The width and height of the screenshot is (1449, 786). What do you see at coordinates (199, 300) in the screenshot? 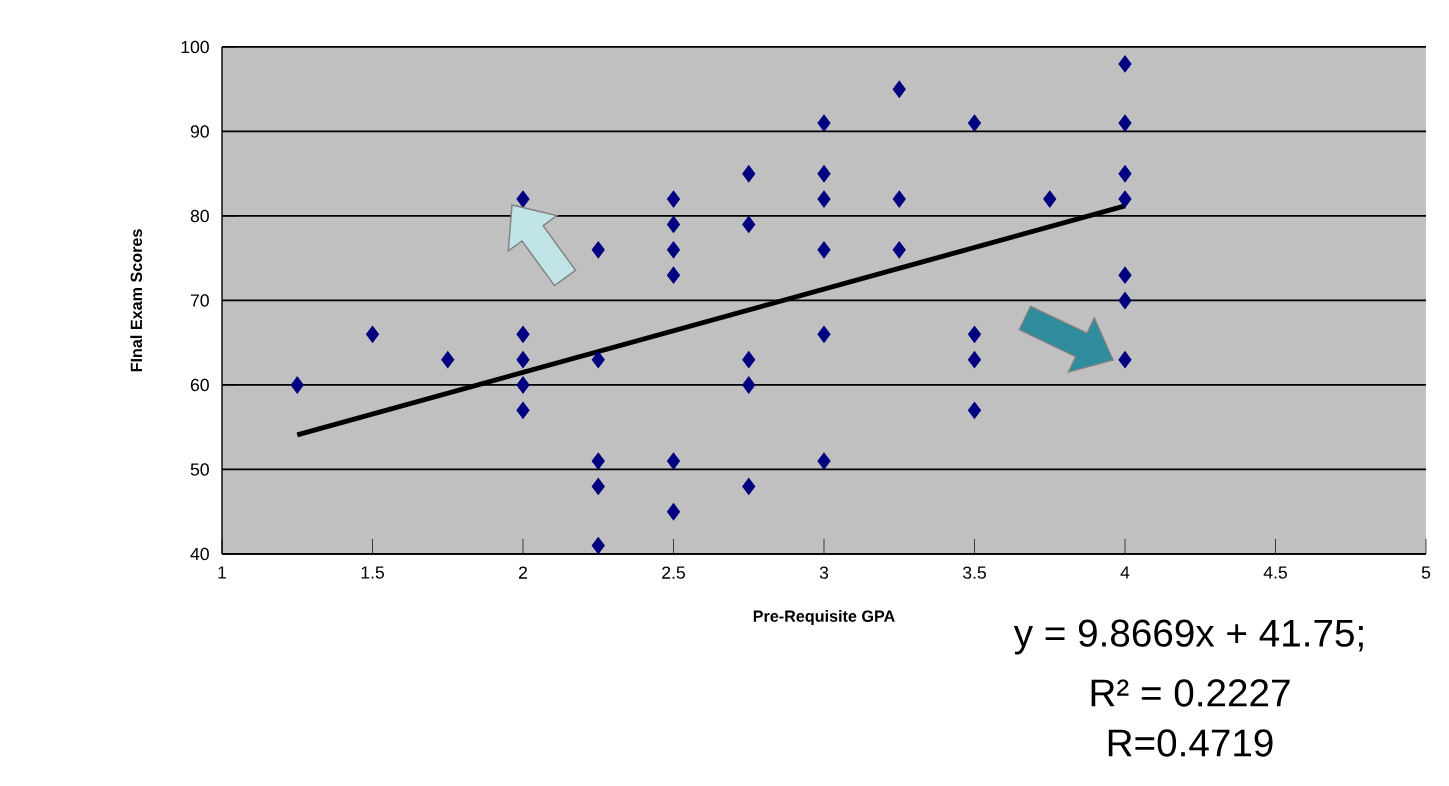
I see `y-tick-label: 70` at bounding box center [199, 300].